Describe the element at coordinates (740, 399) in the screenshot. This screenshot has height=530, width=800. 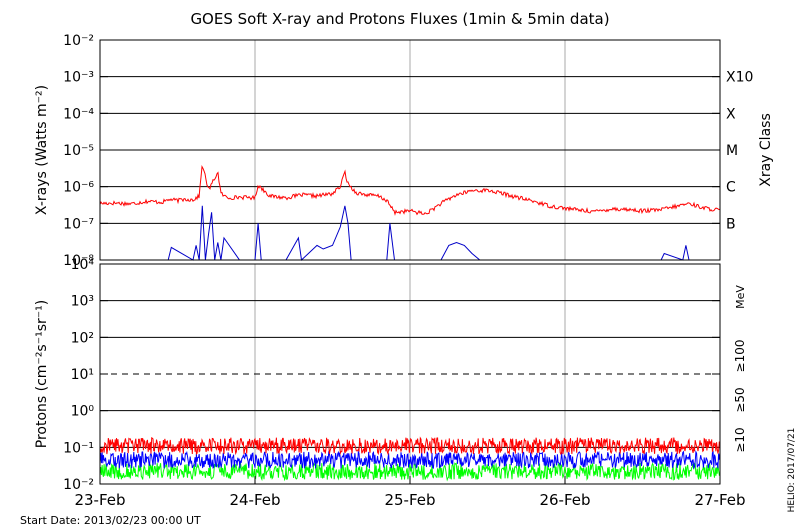
I see `proton-legend-ge50: ≥50` at that location.